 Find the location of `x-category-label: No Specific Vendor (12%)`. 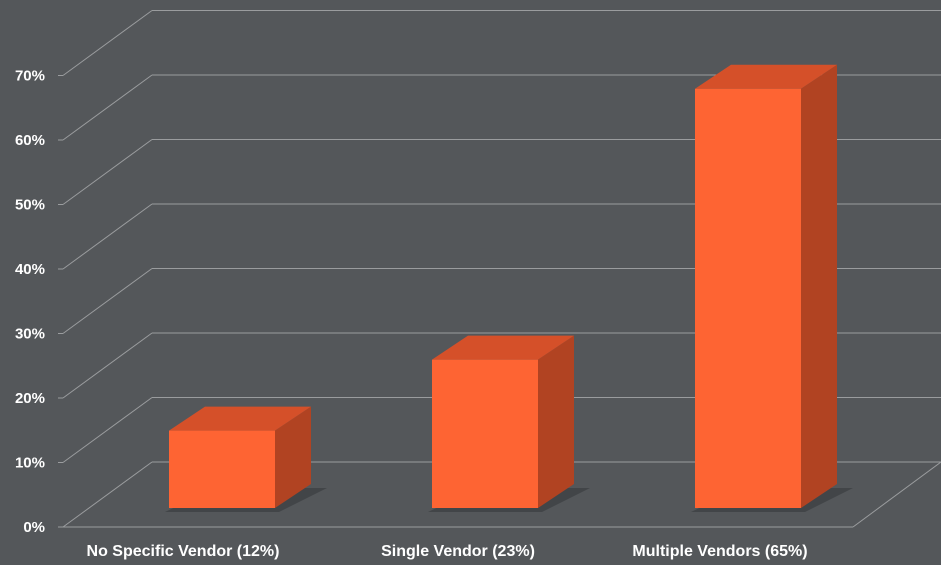

x-category-label: No Specific Vendor (12%) is located at coordinates (183, 551).